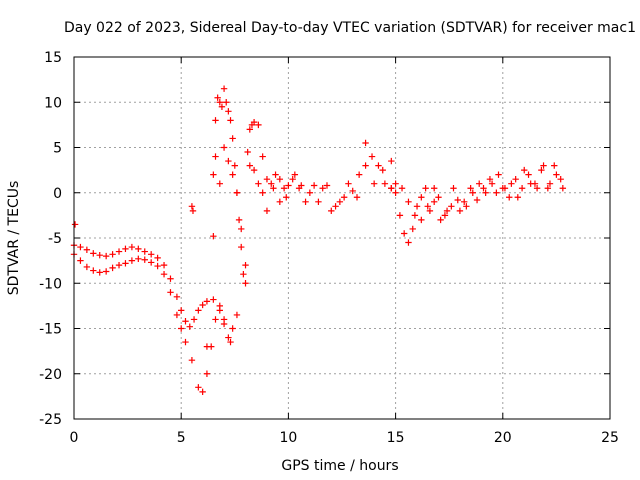 This screenshot has width=640, height=480. What do you see at coordinates (288, 438) in the screenshot?
I see `x-tick-label: 10` at bounding box center [288, 438].